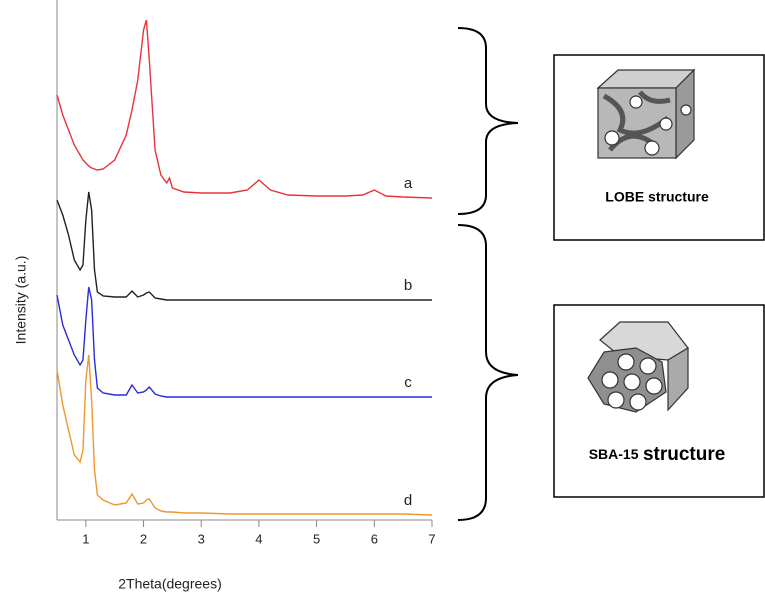  Describe the element at coordinates (170, 584) in the screenshot. I see `x-axis-label: 2Theta(degrees)` at that location.